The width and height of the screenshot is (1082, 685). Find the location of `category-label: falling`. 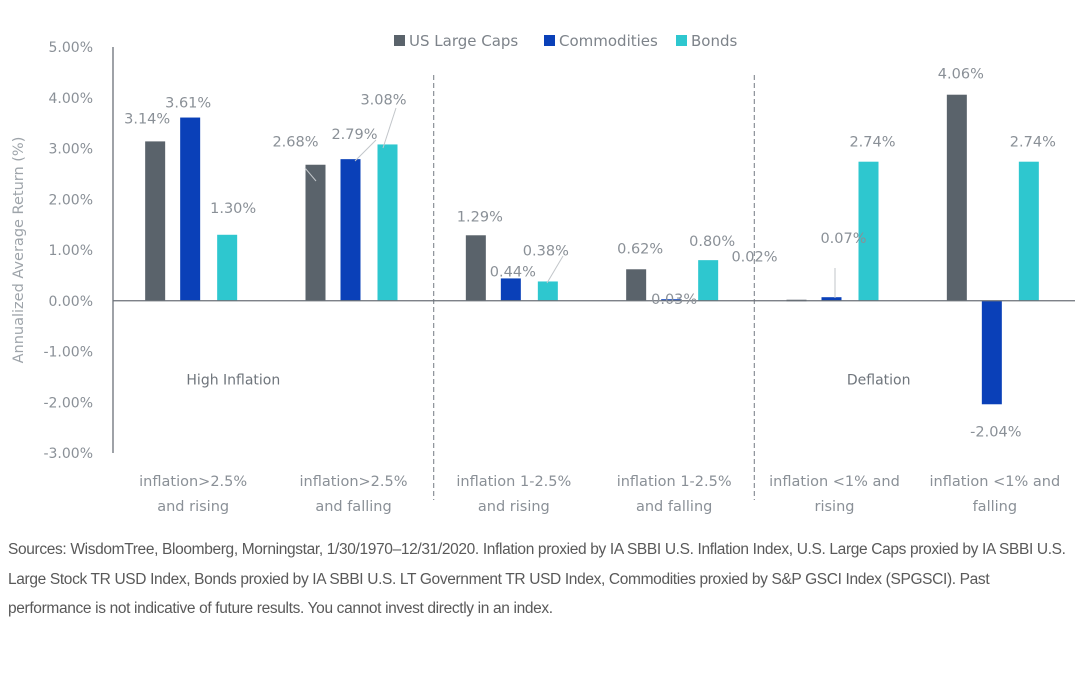

category-label: falling is located at coordinates (995, 507).